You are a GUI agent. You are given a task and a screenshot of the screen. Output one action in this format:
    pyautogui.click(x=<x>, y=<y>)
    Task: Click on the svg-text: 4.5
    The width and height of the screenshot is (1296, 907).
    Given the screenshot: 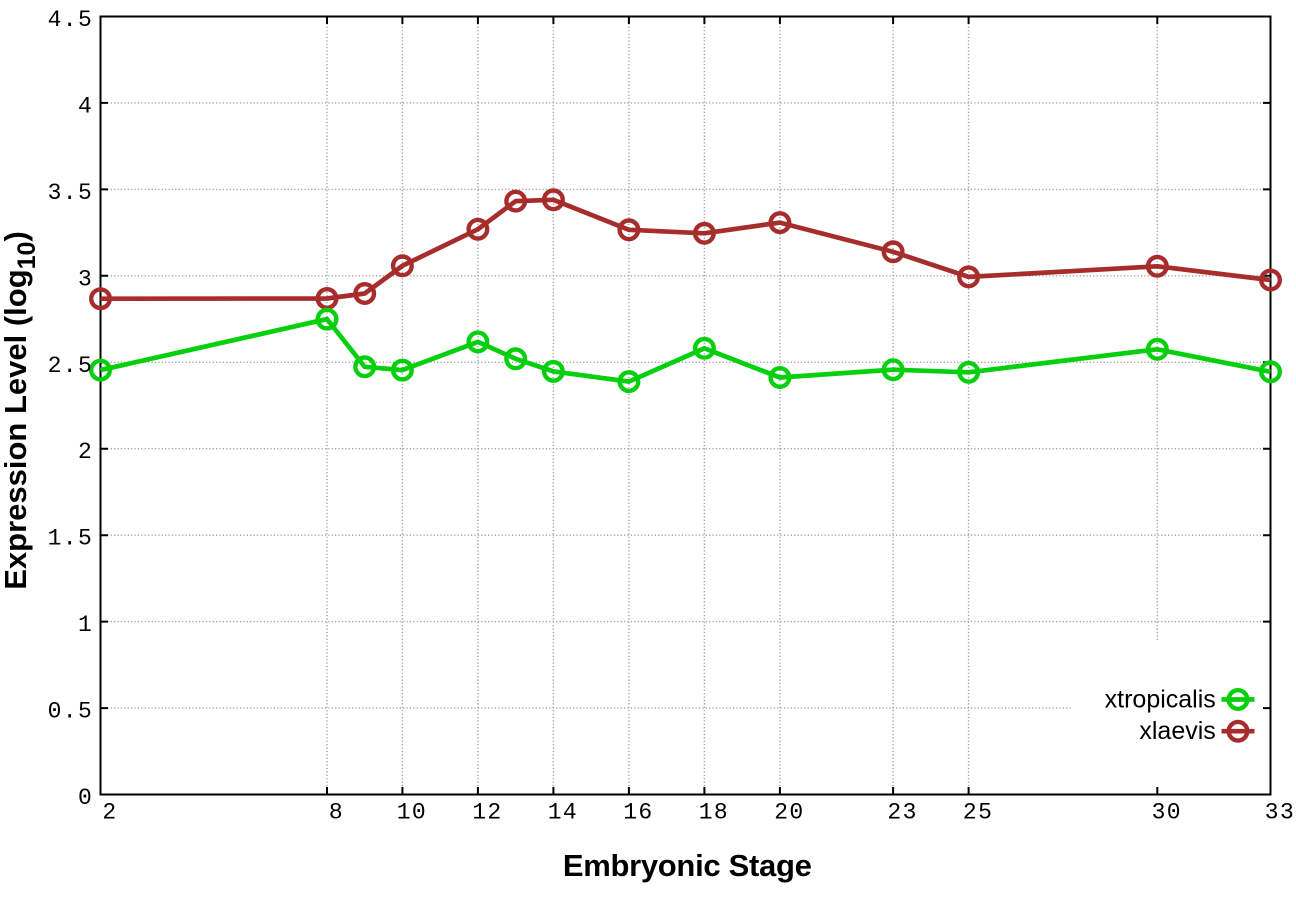 What is the action you would take?
    pyautogui.click(x=71, y=20)
    